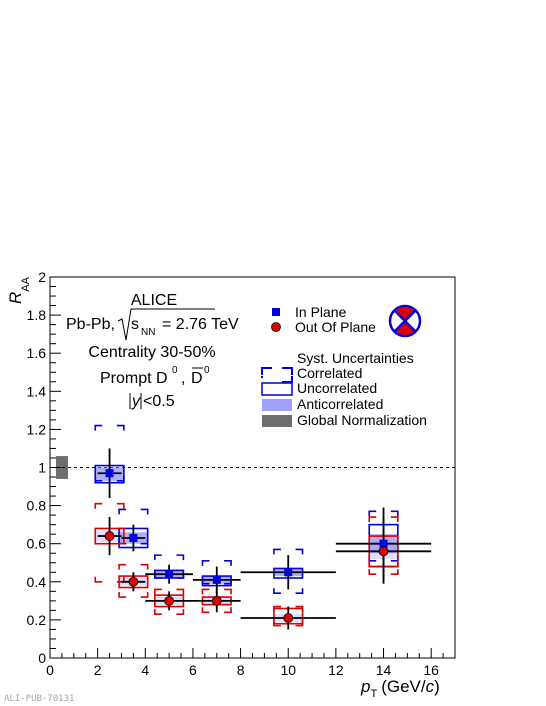 The image size is (546, 706). Describe the element at coordinates (405, 321) in the screenshot. I see `red-cross-in-blue-circle-icon` at that location.